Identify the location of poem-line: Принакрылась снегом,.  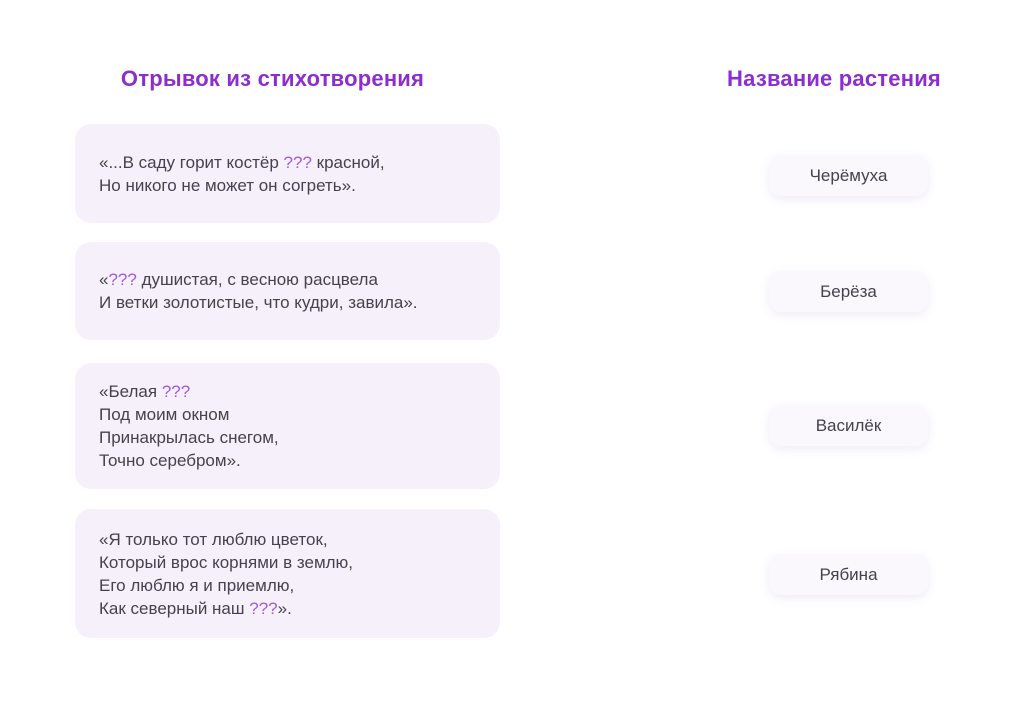
(189, 437).